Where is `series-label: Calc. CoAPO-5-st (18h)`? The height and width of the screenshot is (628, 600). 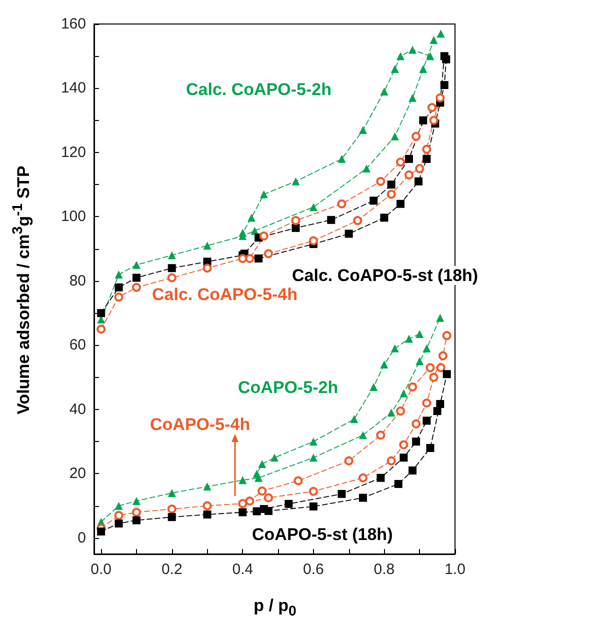
series-label: Calc. CoAPO-5-st (18h) is located at coordinates (385, 275).